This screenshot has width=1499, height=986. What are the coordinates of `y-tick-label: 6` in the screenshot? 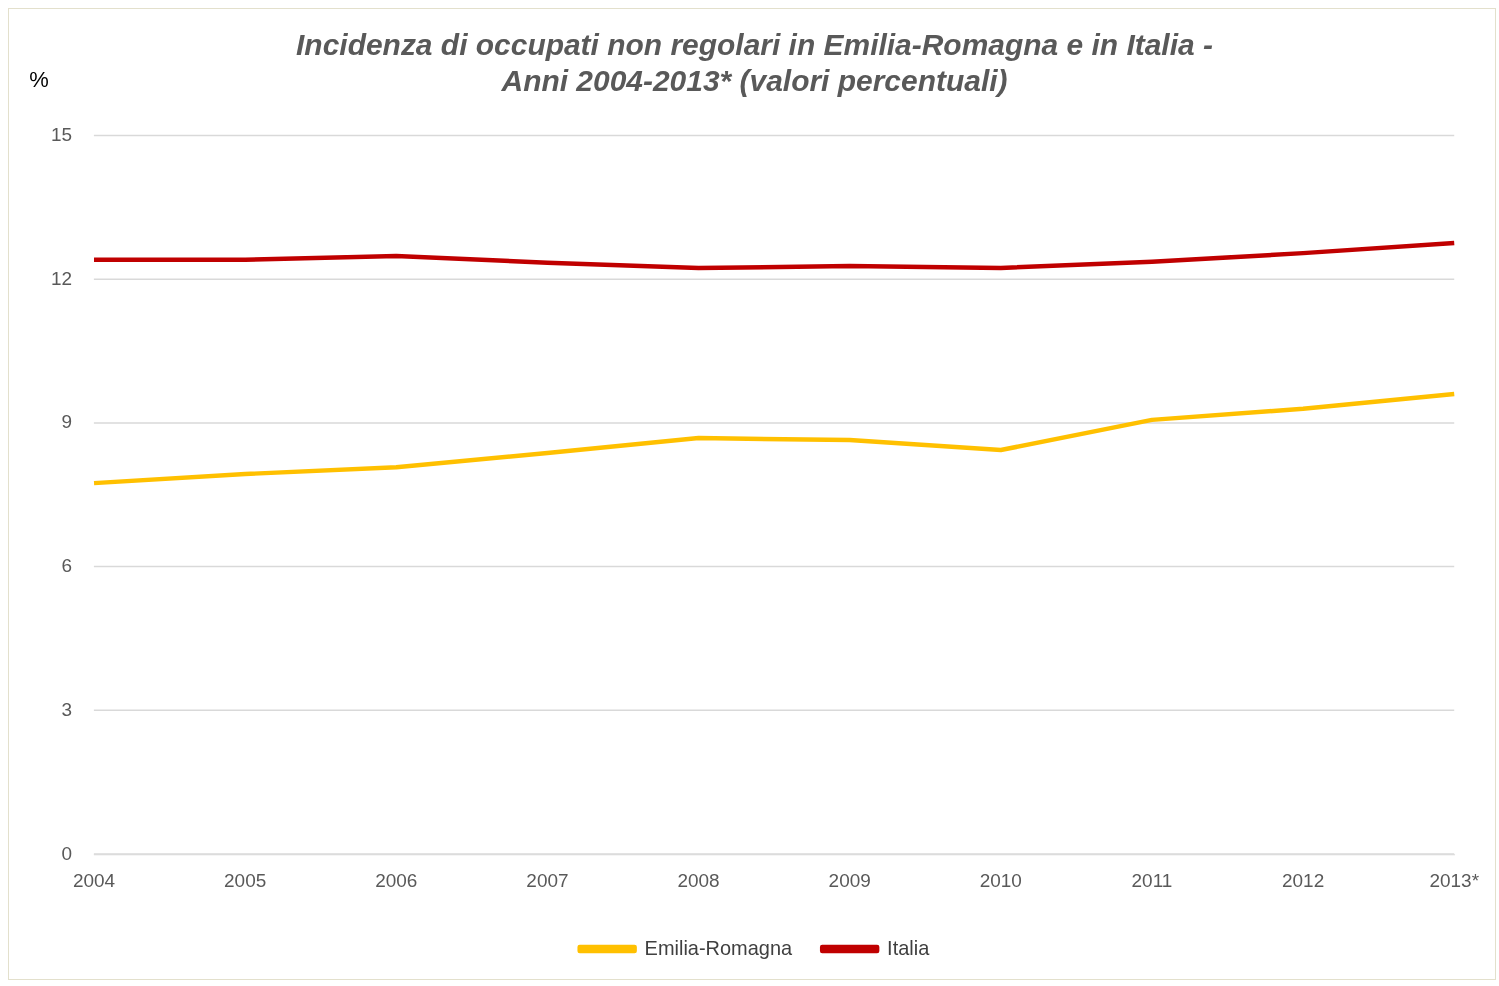 It's located at (67, 566).